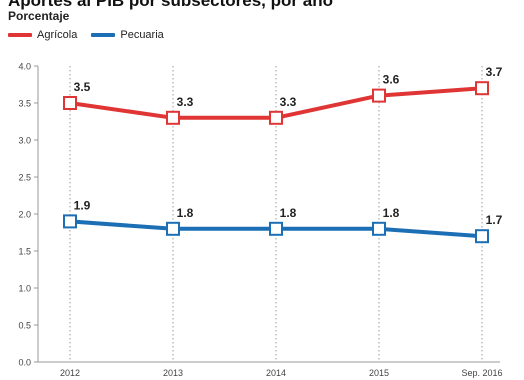  Describe the element at coordinates (39, 16) in the screenshot. I see `y-axis-label: Porcentaje` at that location.